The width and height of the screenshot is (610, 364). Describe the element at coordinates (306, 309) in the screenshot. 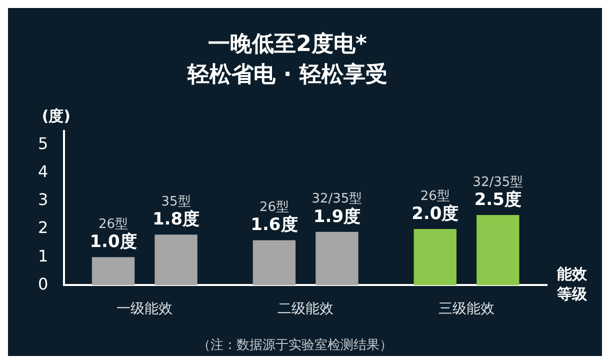

I see `x-tick-label: 二级能效` at that location.